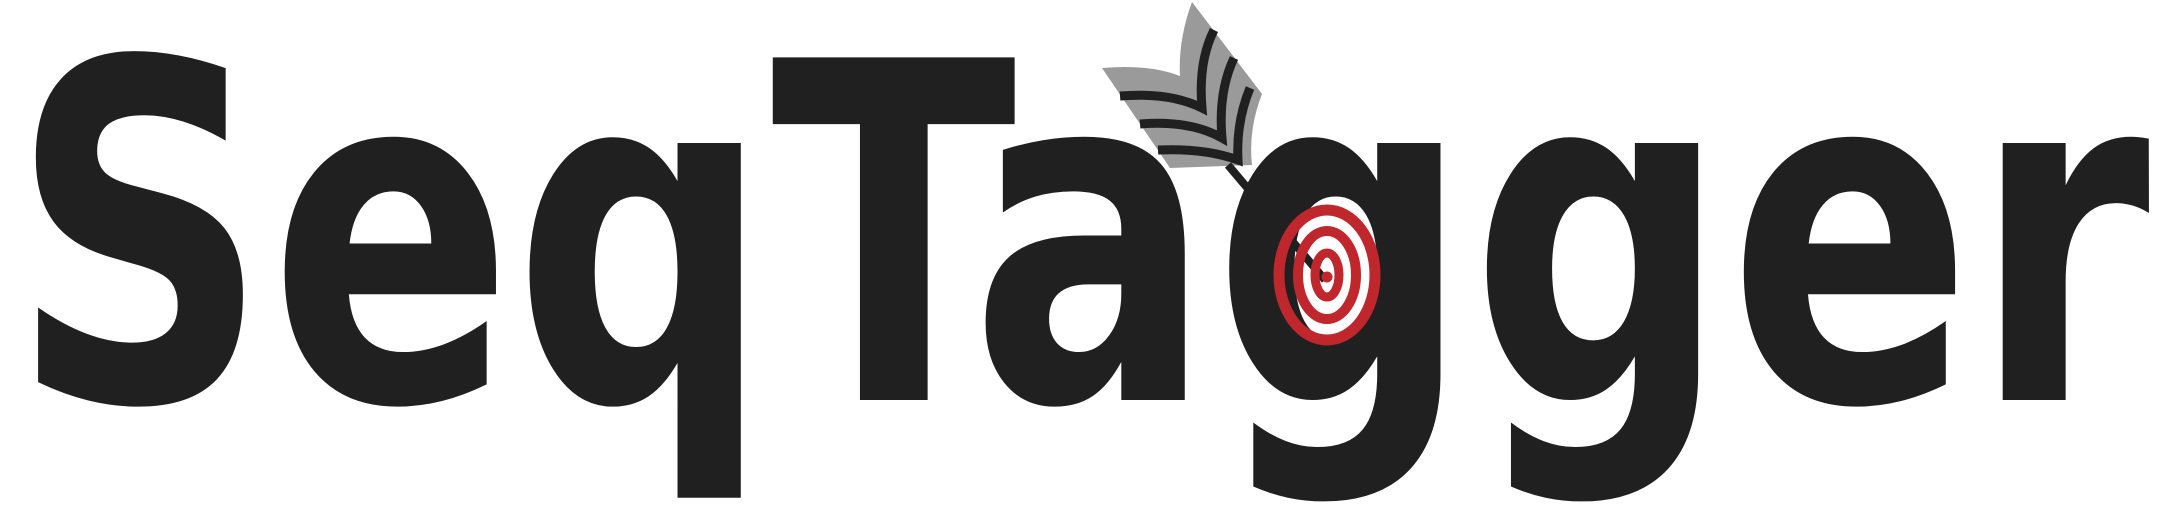  Describe the element at coordinates (1214, 141) in the screenshot. I see `arrow-fletching` at that location.